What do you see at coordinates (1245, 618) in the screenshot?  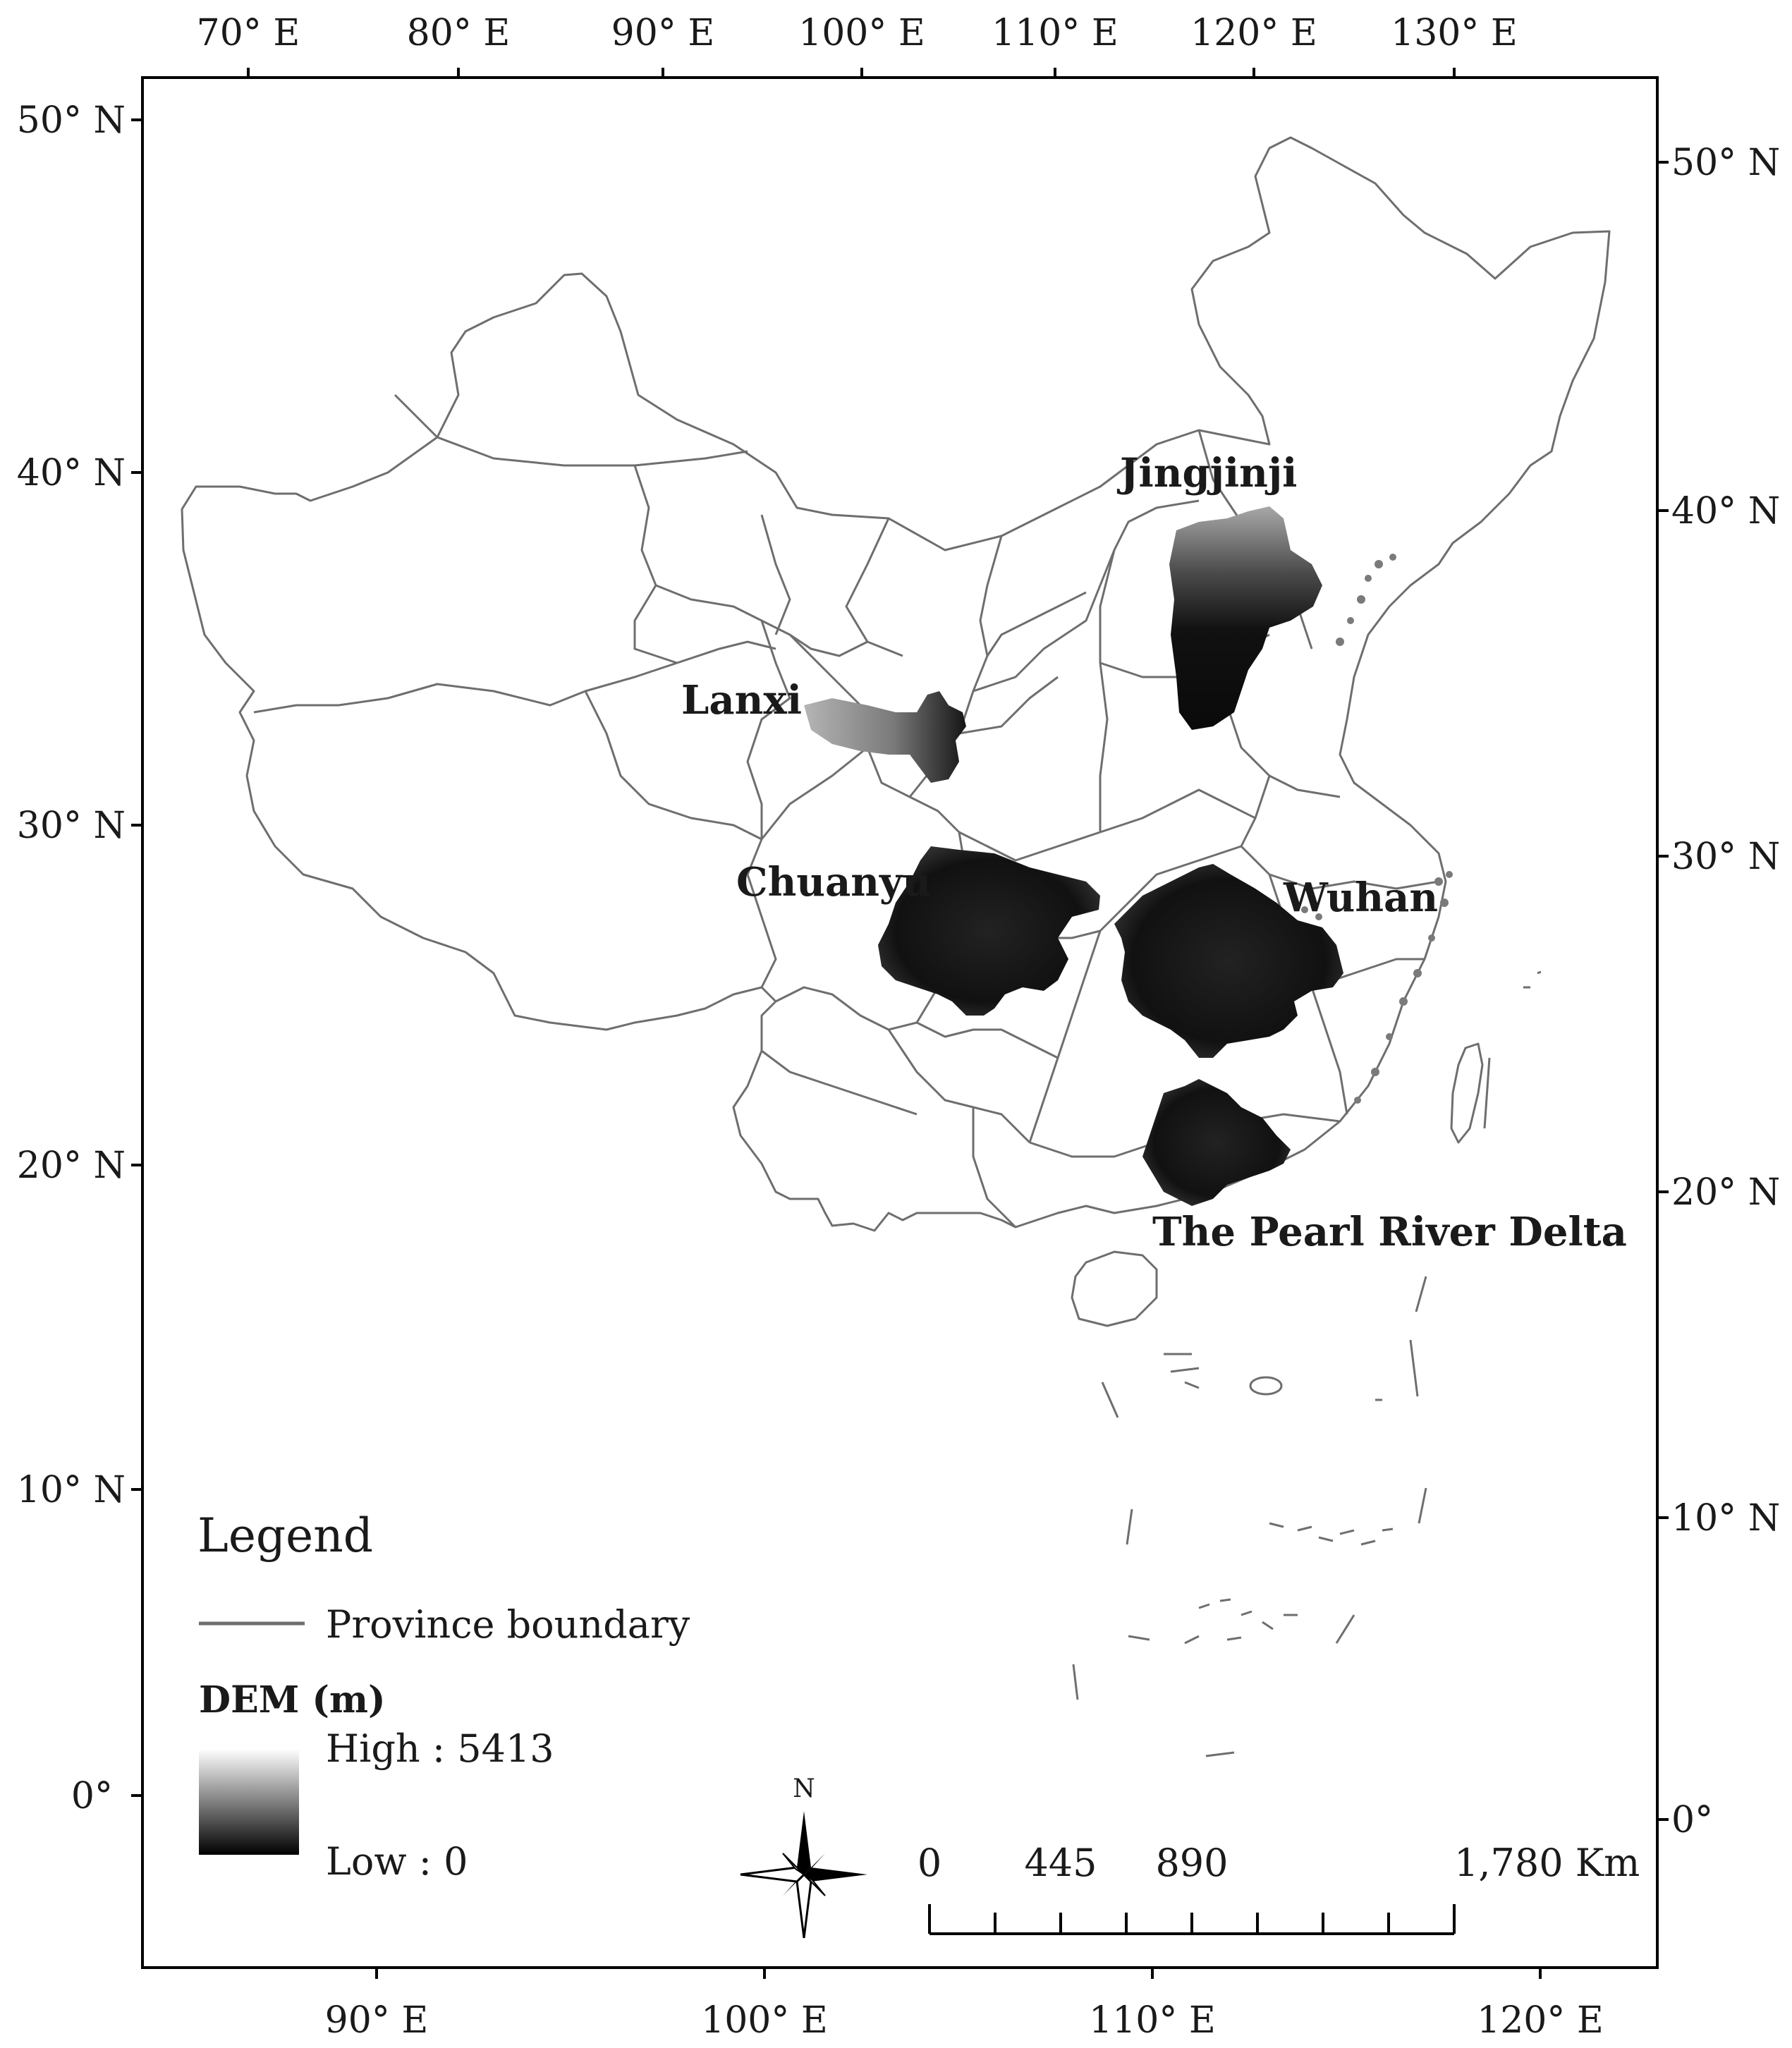 I see `region-jingjinji-dem` at bounding box center [1245, 618].